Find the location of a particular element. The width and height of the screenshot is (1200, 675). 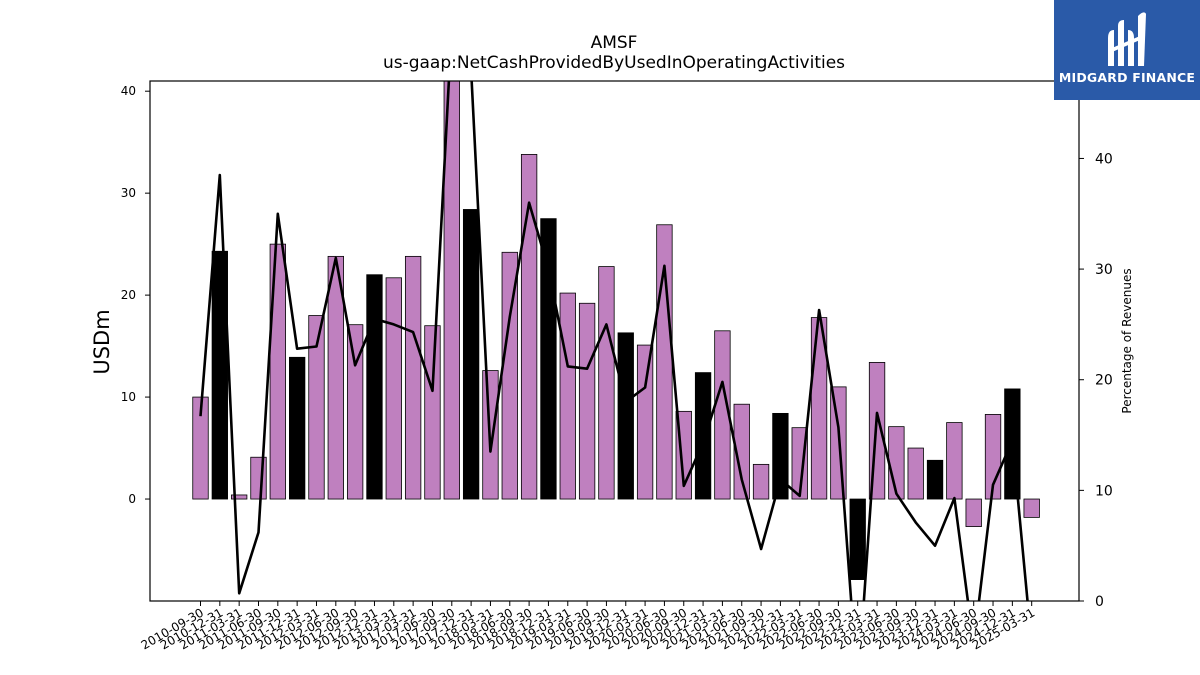

y-axis-right-label: Percentage of Revenues is located at coordinates (1127, 340).